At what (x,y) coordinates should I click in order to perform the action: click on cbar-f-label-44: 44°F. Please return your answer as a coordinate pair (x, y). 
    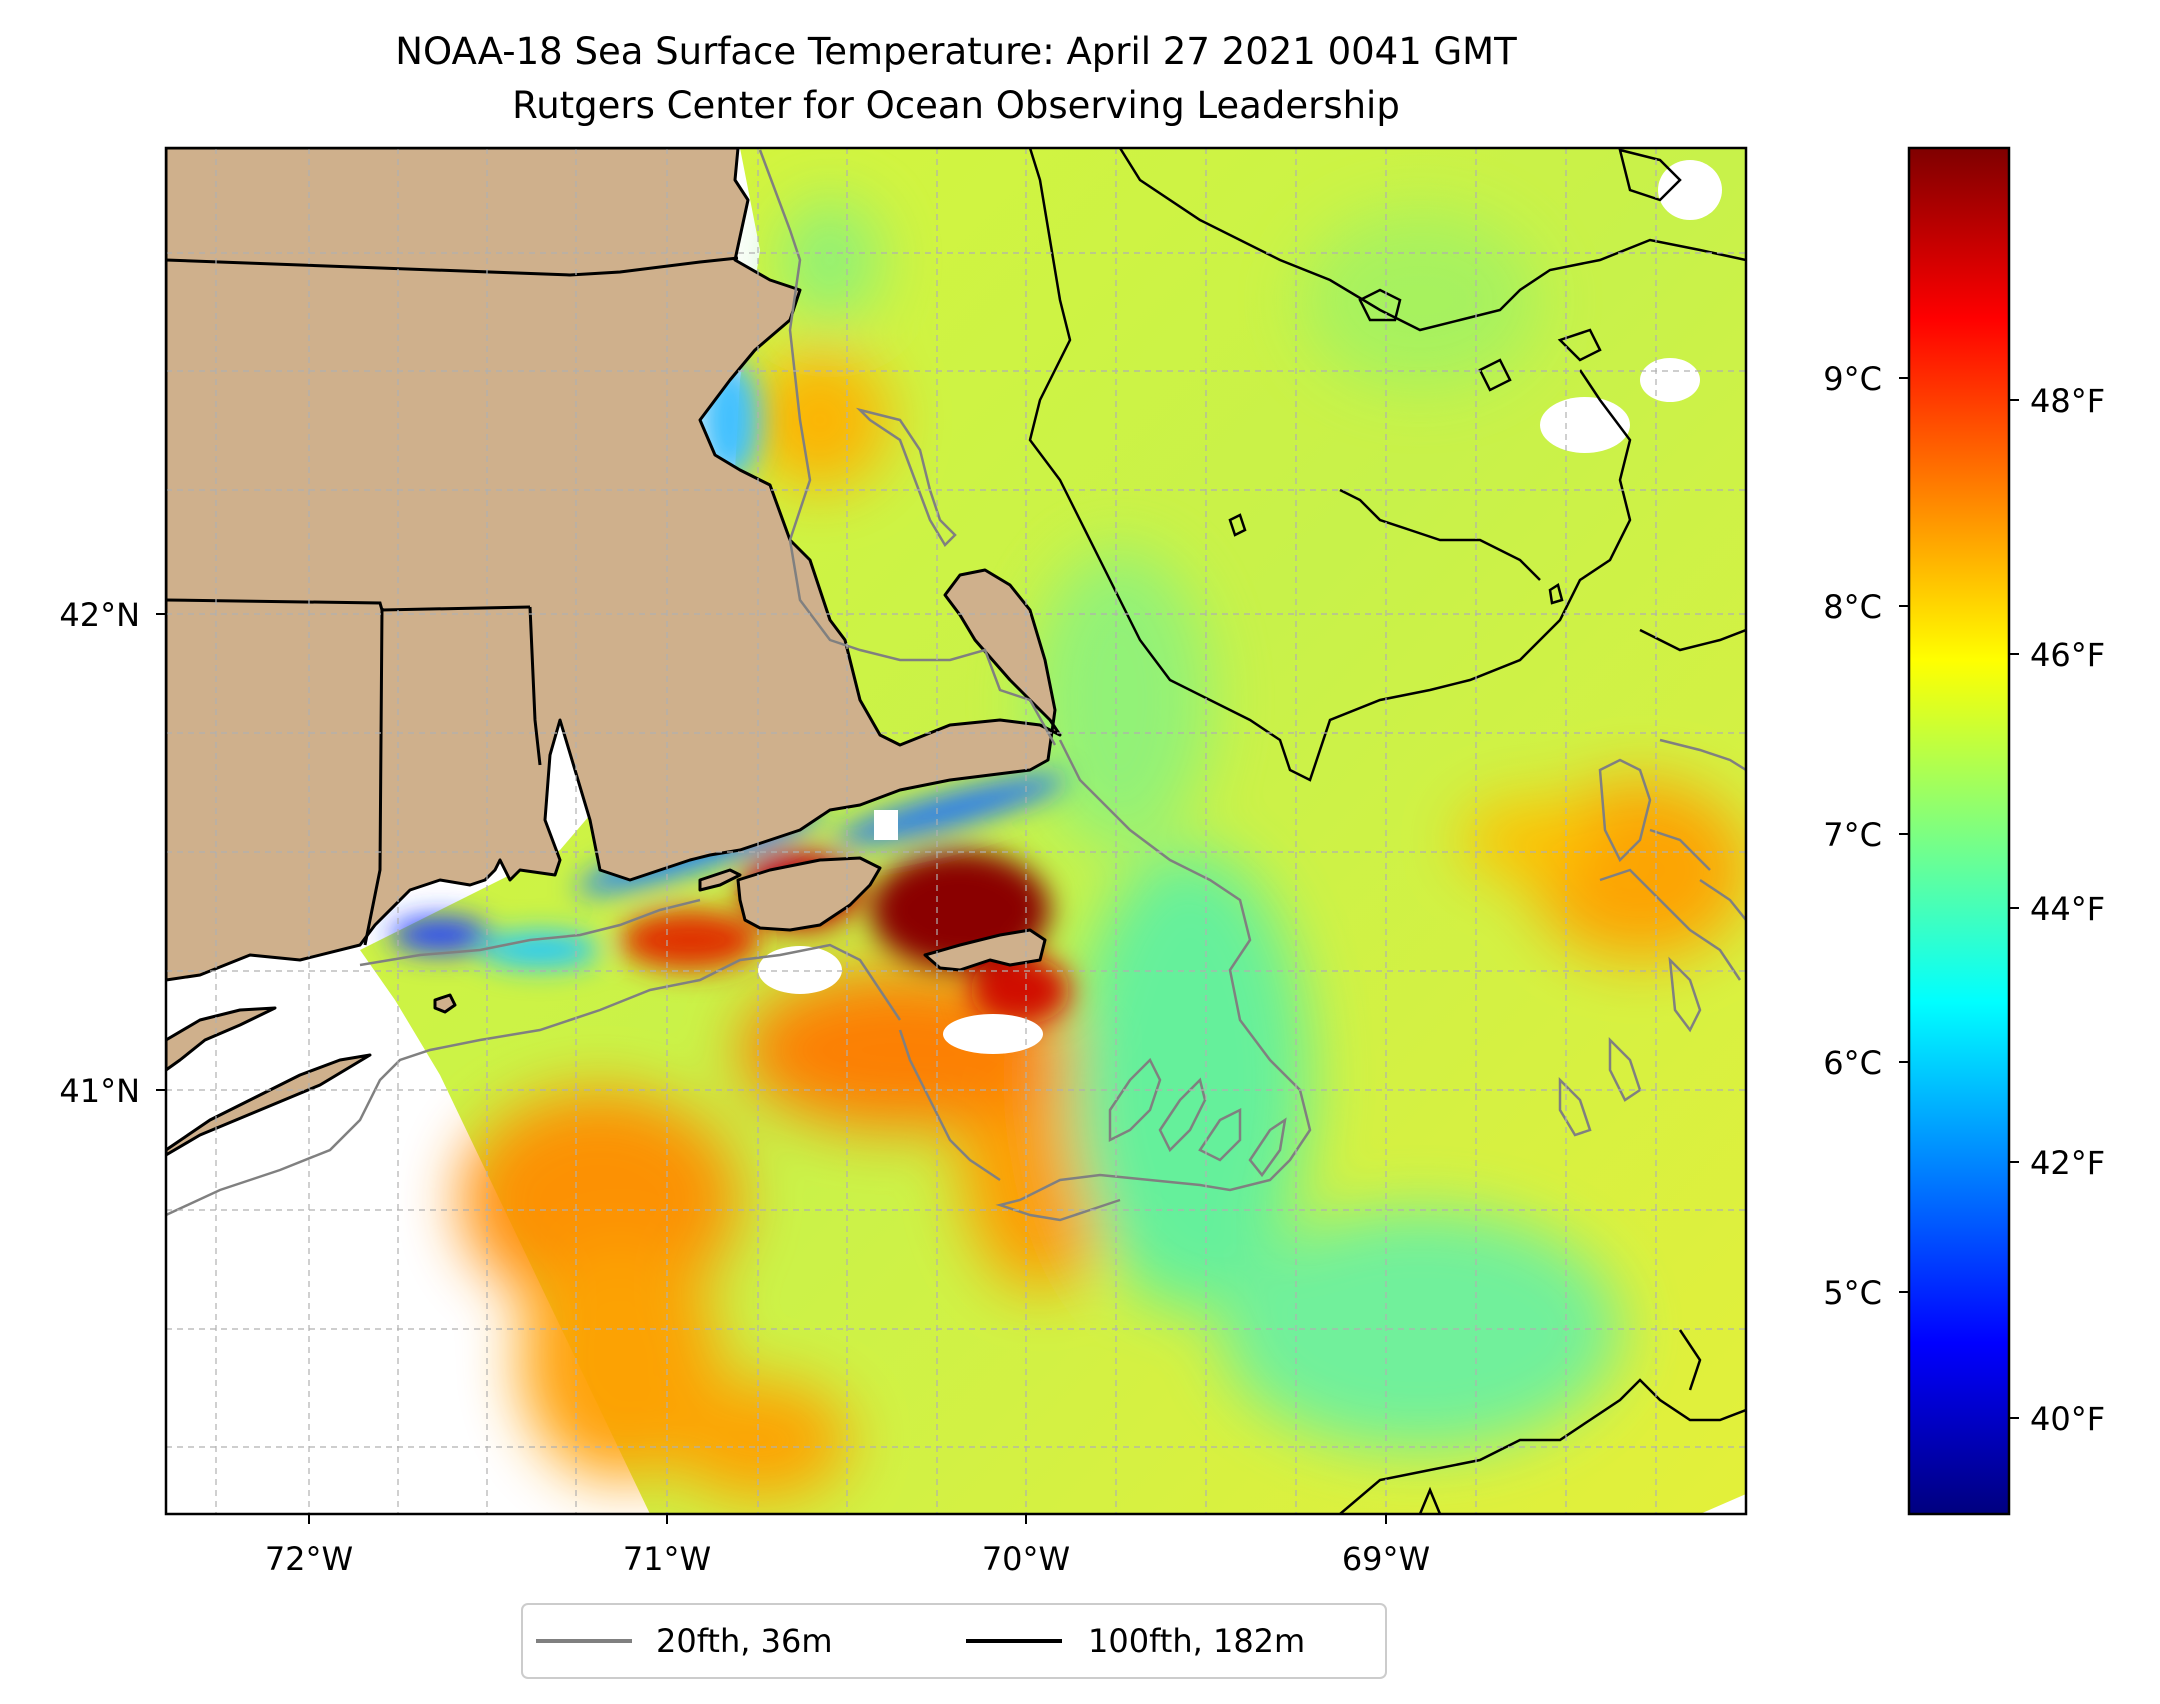
    Looking at the image, I should click on (2067, 909).